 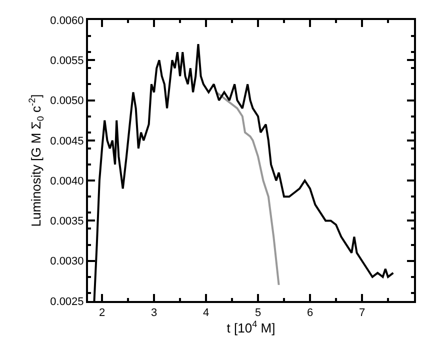 What do you see at coordinates (67, 101) in the screenshot?
I see `y-tick-label: 0.0050` at bounding box center [67, 101].